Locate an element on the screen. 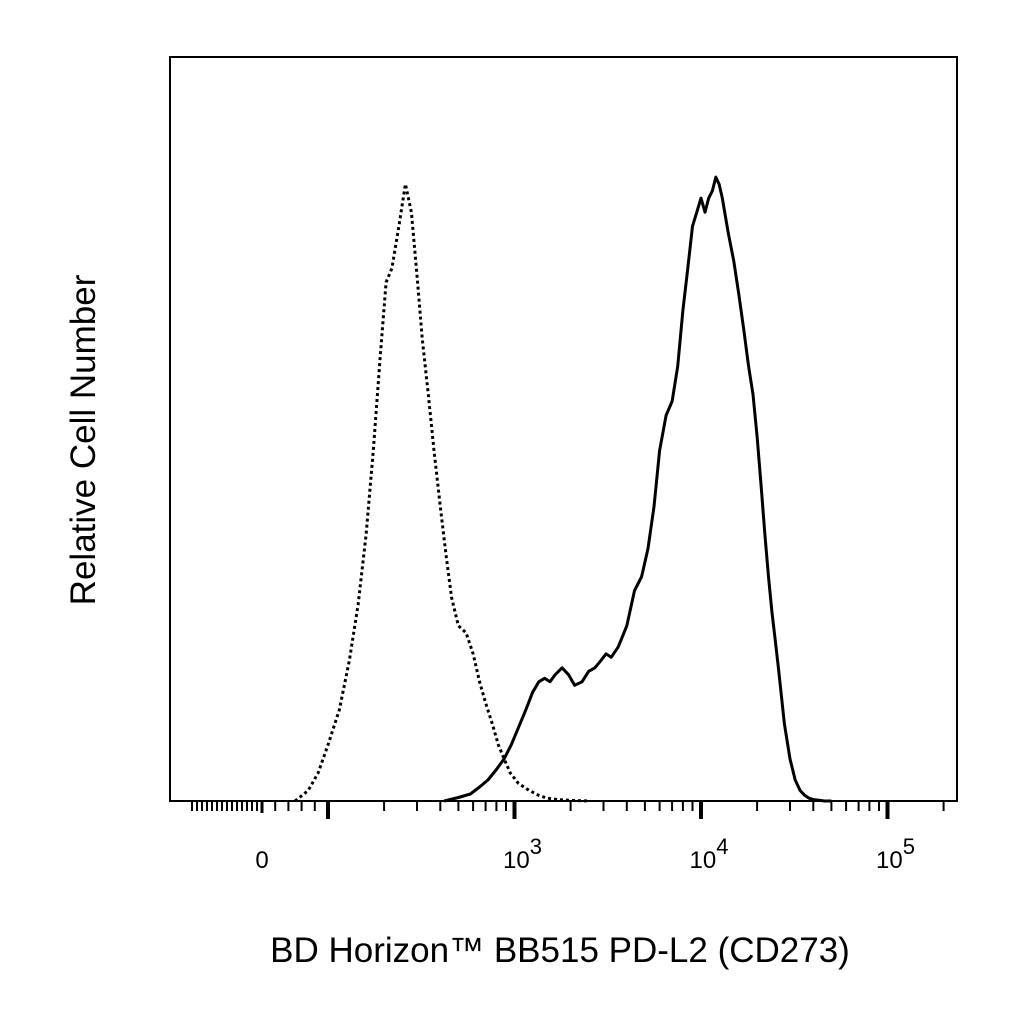 The height and width of the screenshot is (1024, 1024). x-tick-label: 10³ is located at coordinates (522, 854).